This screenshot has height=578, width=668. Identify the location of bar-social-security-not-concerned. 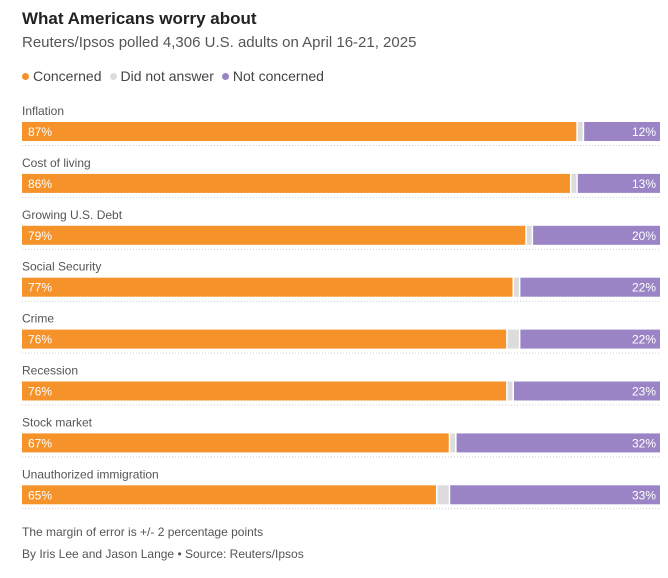
(590, 287).